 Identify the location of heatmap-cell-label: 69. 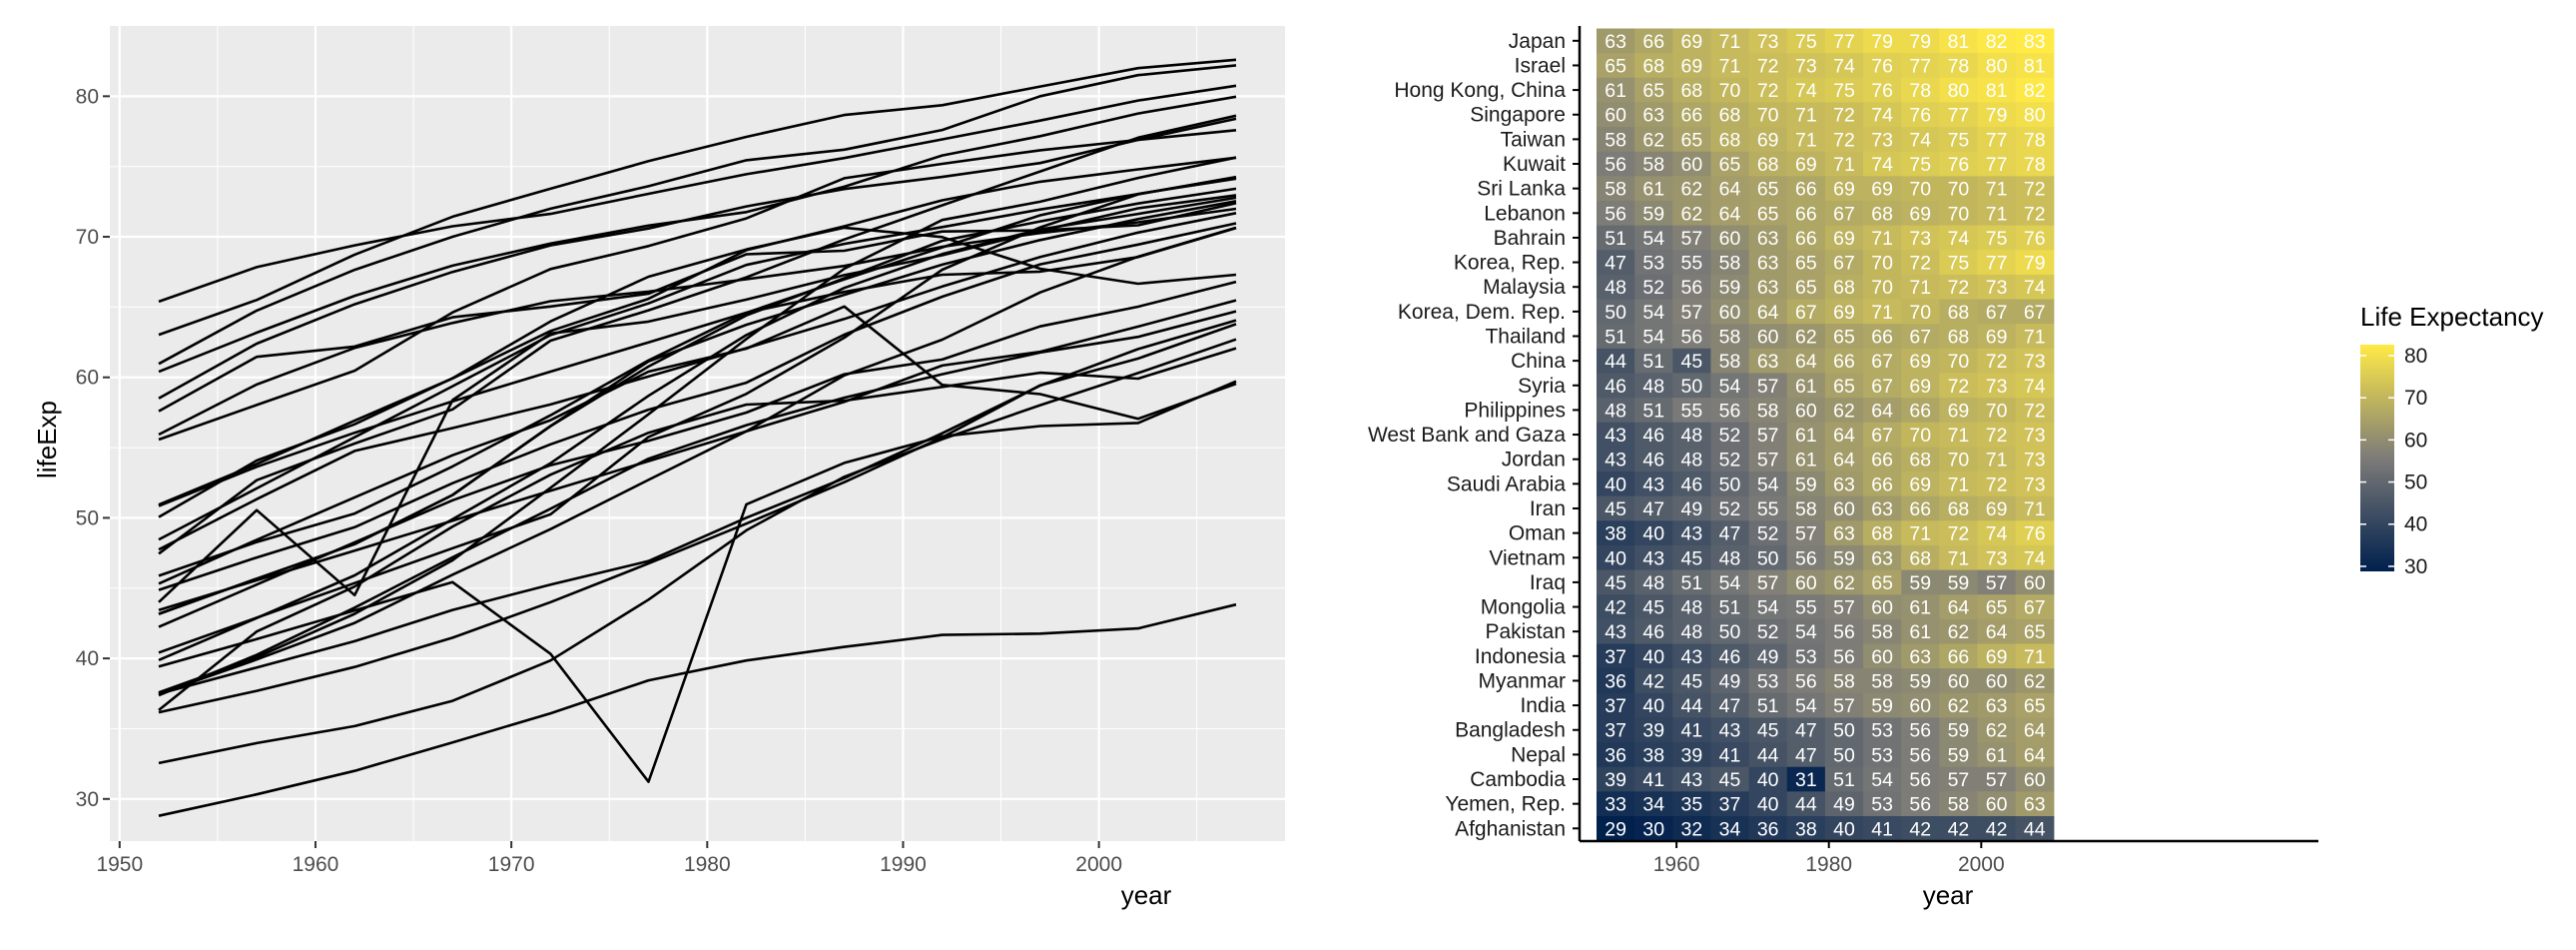
(1882, 190).